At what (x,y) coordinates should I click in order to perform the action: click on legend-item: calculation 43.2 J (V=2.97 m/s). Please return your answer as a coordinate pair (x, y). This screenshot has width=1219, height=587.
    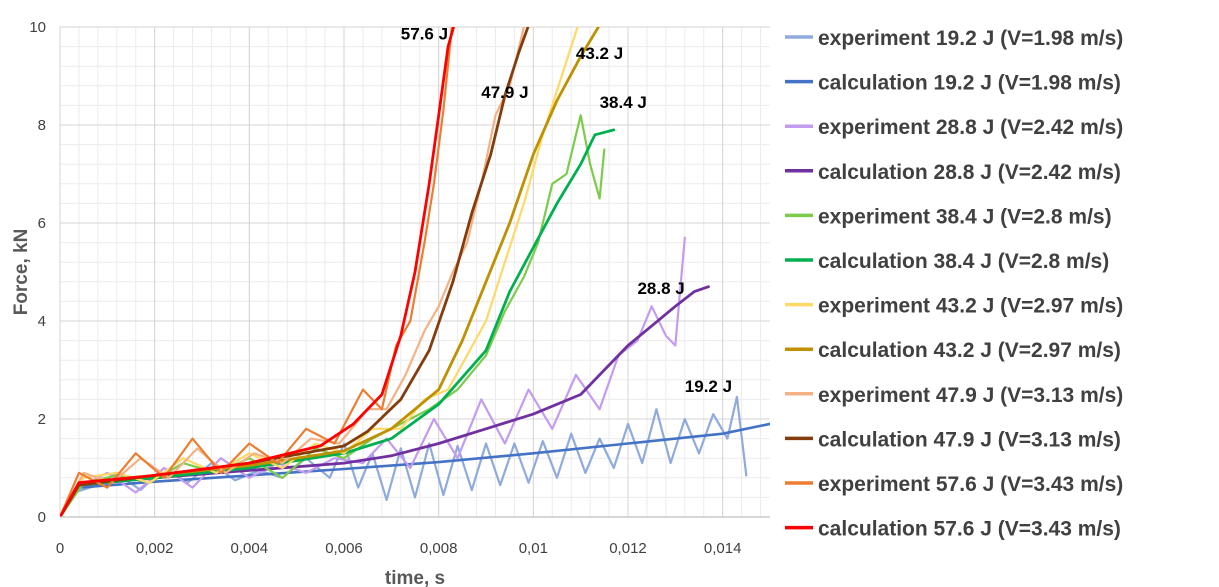
    Looking at the image, I should click on (953, 350).